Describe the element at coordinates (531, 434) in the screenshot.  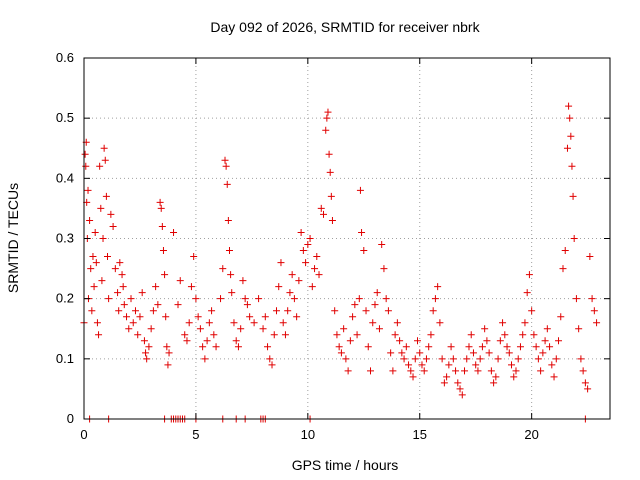
I see `x-tick-label: 20` at that location.